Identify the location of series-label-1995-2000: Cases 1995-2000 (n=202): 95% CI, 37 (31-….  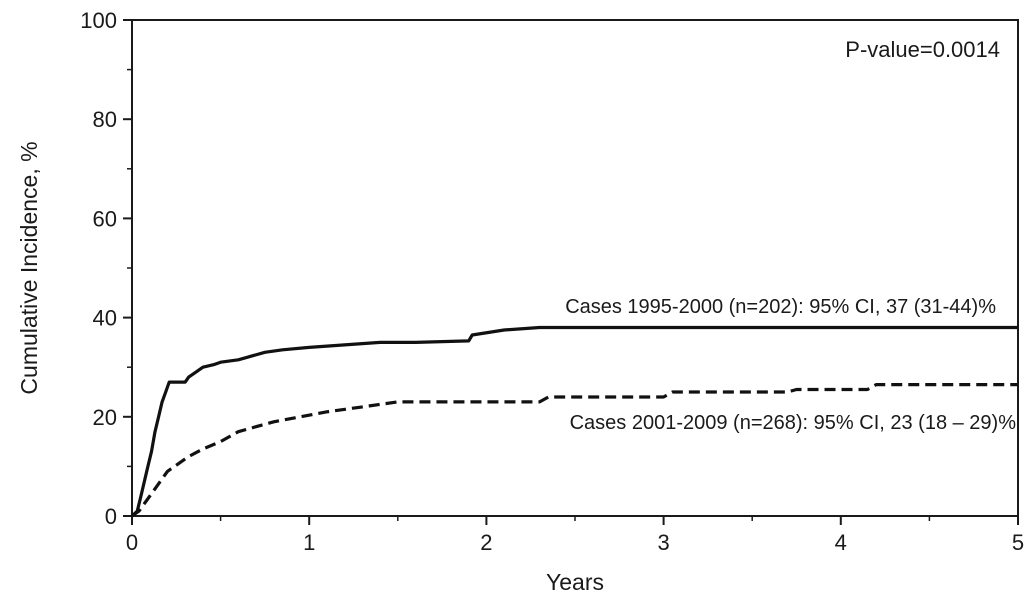
(780, 307).